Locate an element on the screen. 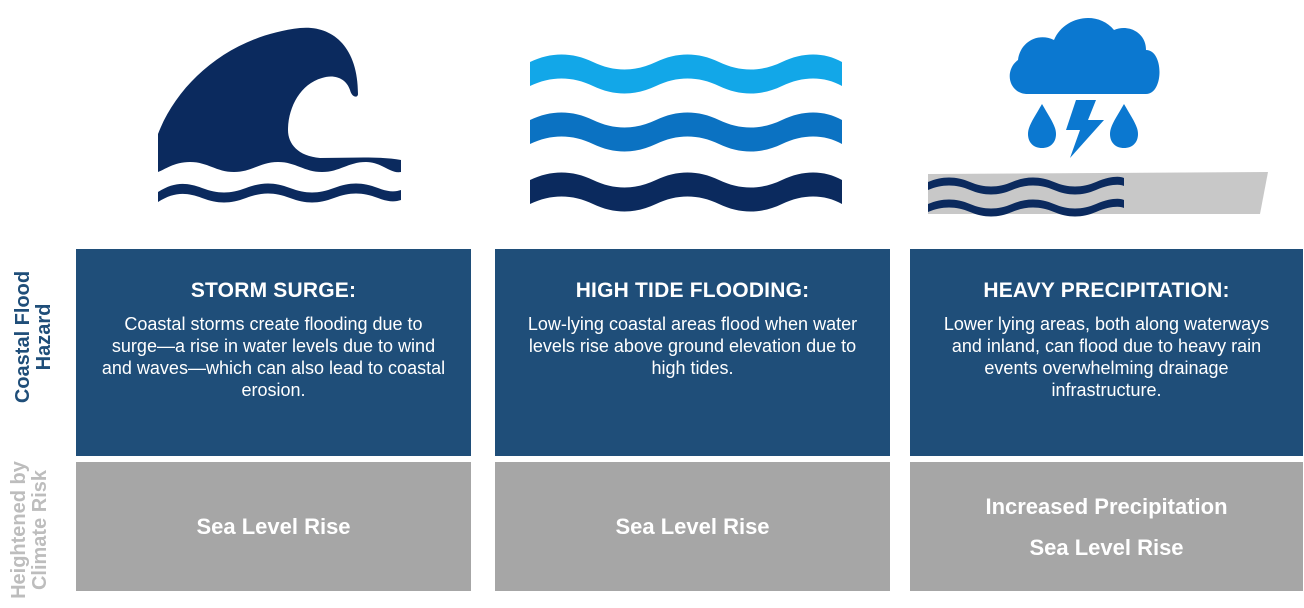 The height and width of the screenshot is (608, 1304). wave-mid is located at coordinates (686, 132).